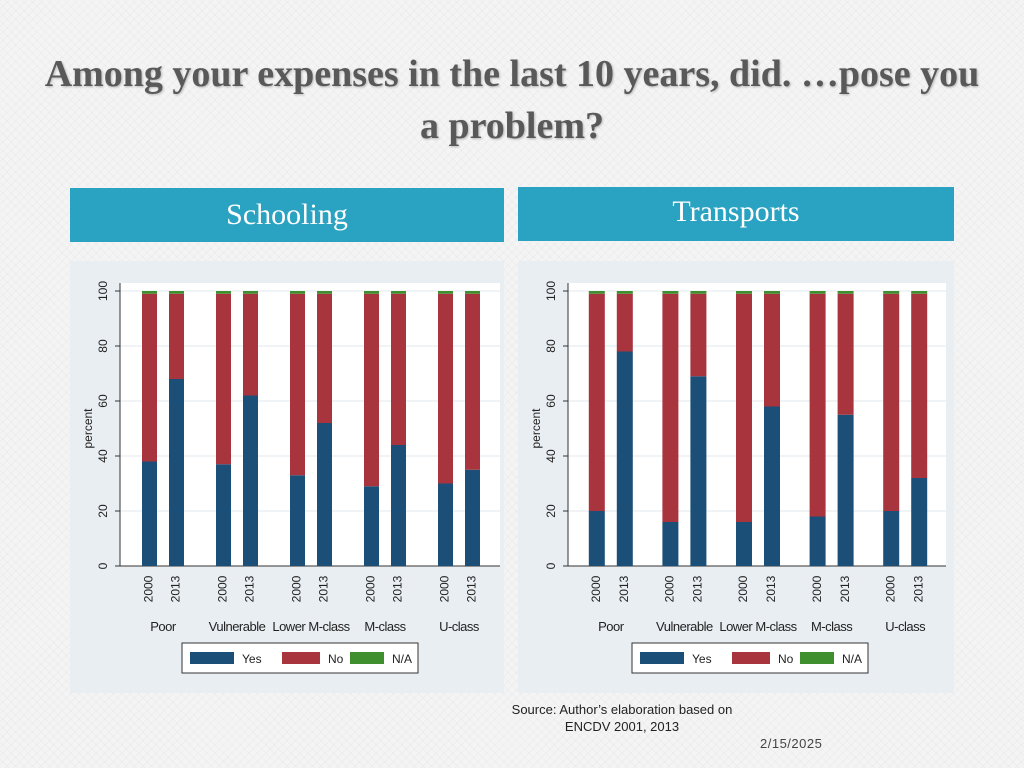  What do you see at coordinates (702, 659) in the screenshot?
I see `legend-label-yes: Yes` at bounding box center [702, 659].